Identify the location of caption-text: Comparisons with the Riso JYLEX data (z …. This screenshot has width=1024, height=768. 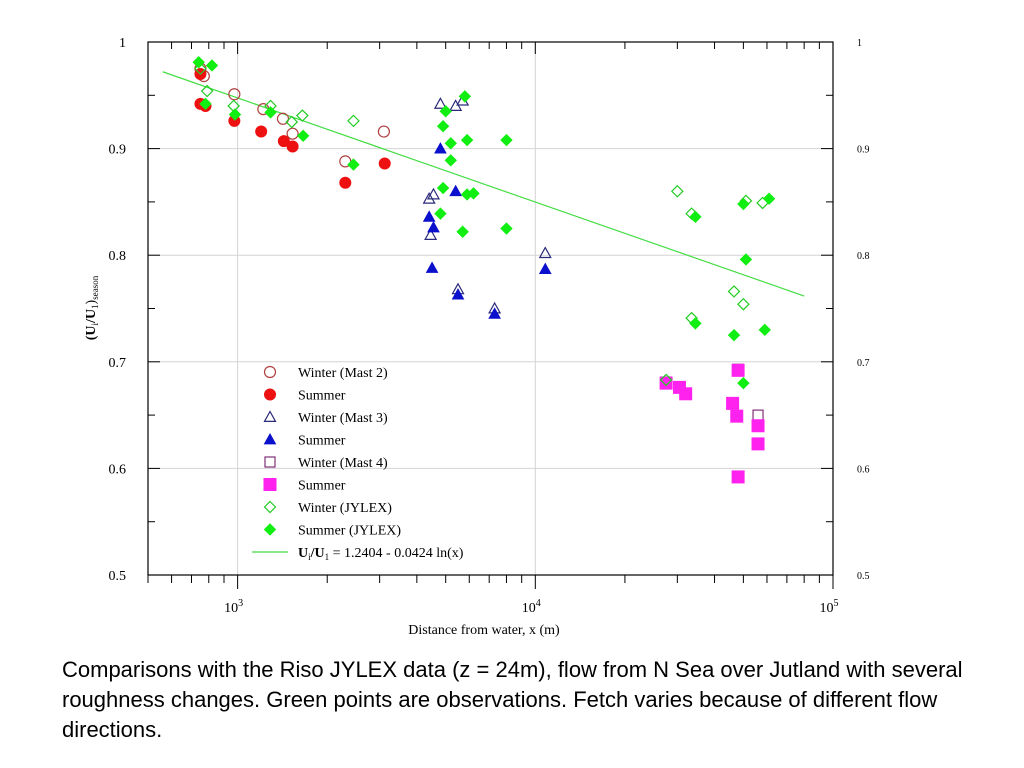
(512, 699).